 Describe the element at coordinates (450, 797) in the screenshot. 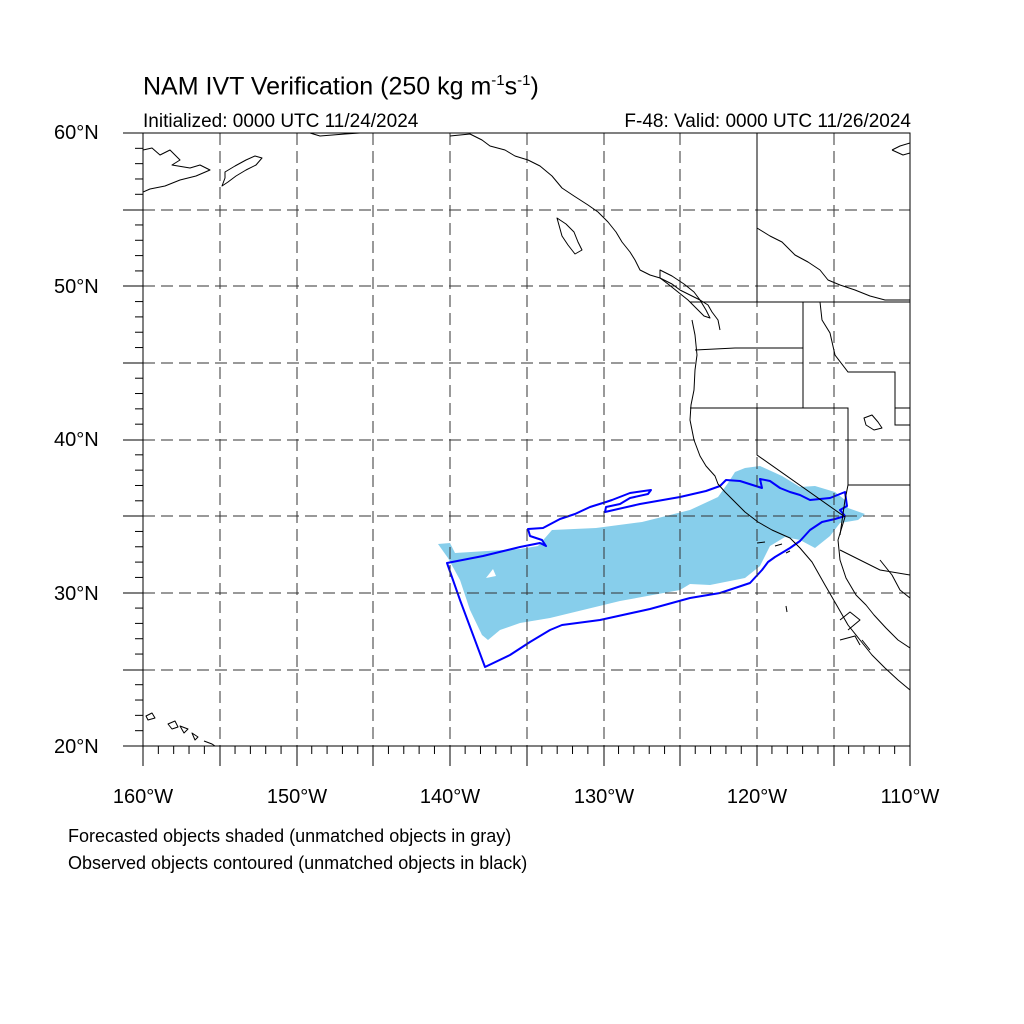

I see `lon-label-140w: 140°W` at that location.